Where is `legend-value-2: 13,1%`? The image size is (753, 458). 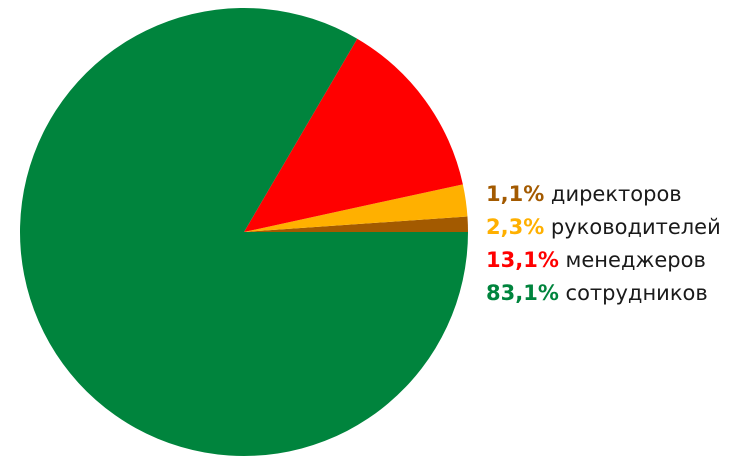
legend-value-2: 13,1% is located at coordinates (522, 260).